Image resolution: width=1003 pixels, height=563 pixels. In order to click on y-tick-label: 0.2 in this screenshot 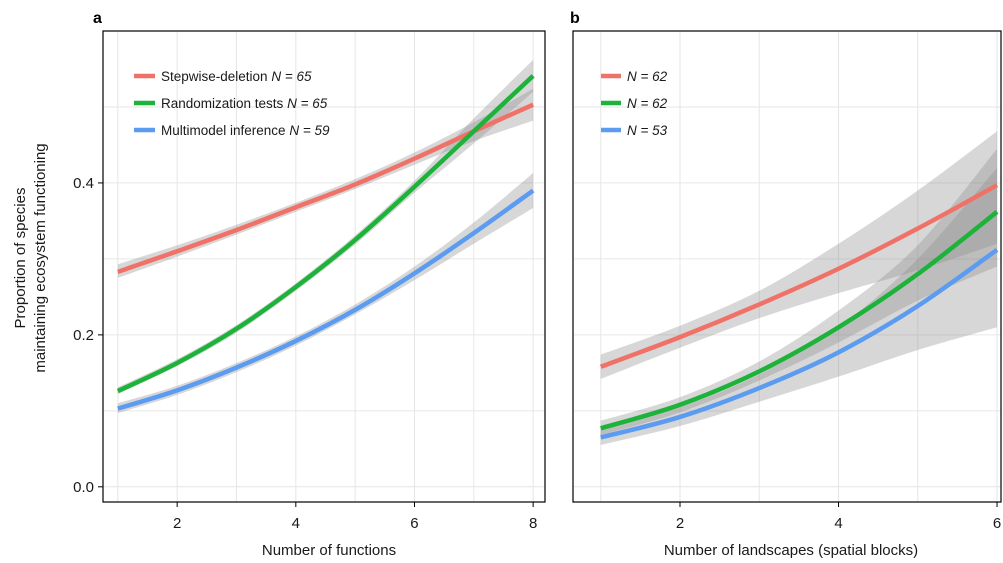, I will do `click(83, 335)`.